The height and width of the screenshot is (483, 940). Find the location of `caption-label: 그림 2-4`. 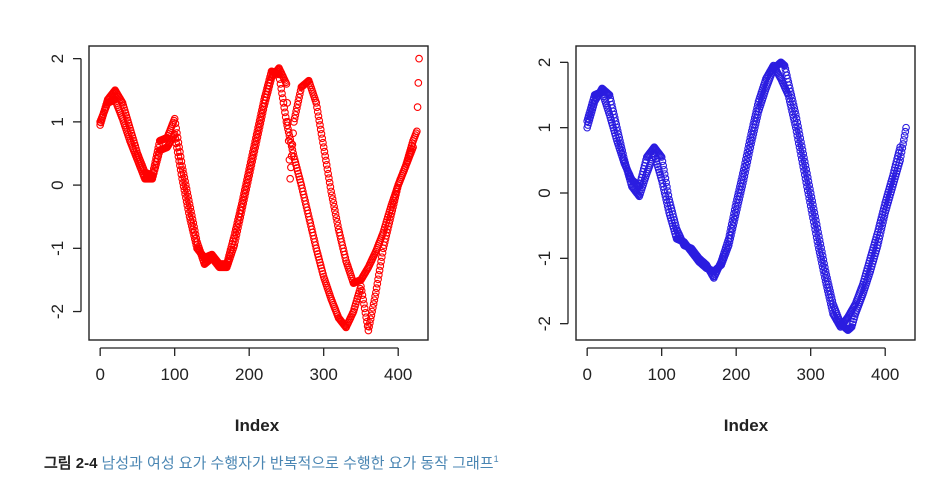

caption-label: 그림 2-4 is located at coordinates (71, 463).